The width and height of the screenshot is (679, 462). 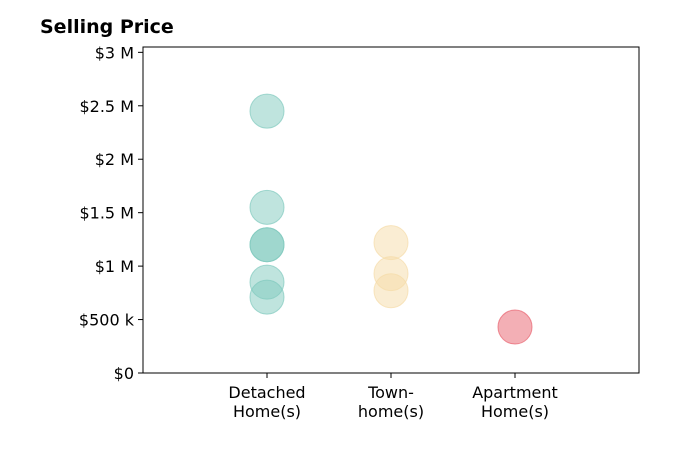 What do you see at coordinates (106, 106) in the screenshot?
I see `y-tick-label: $2.5 M` at bounding box center [106, 106].